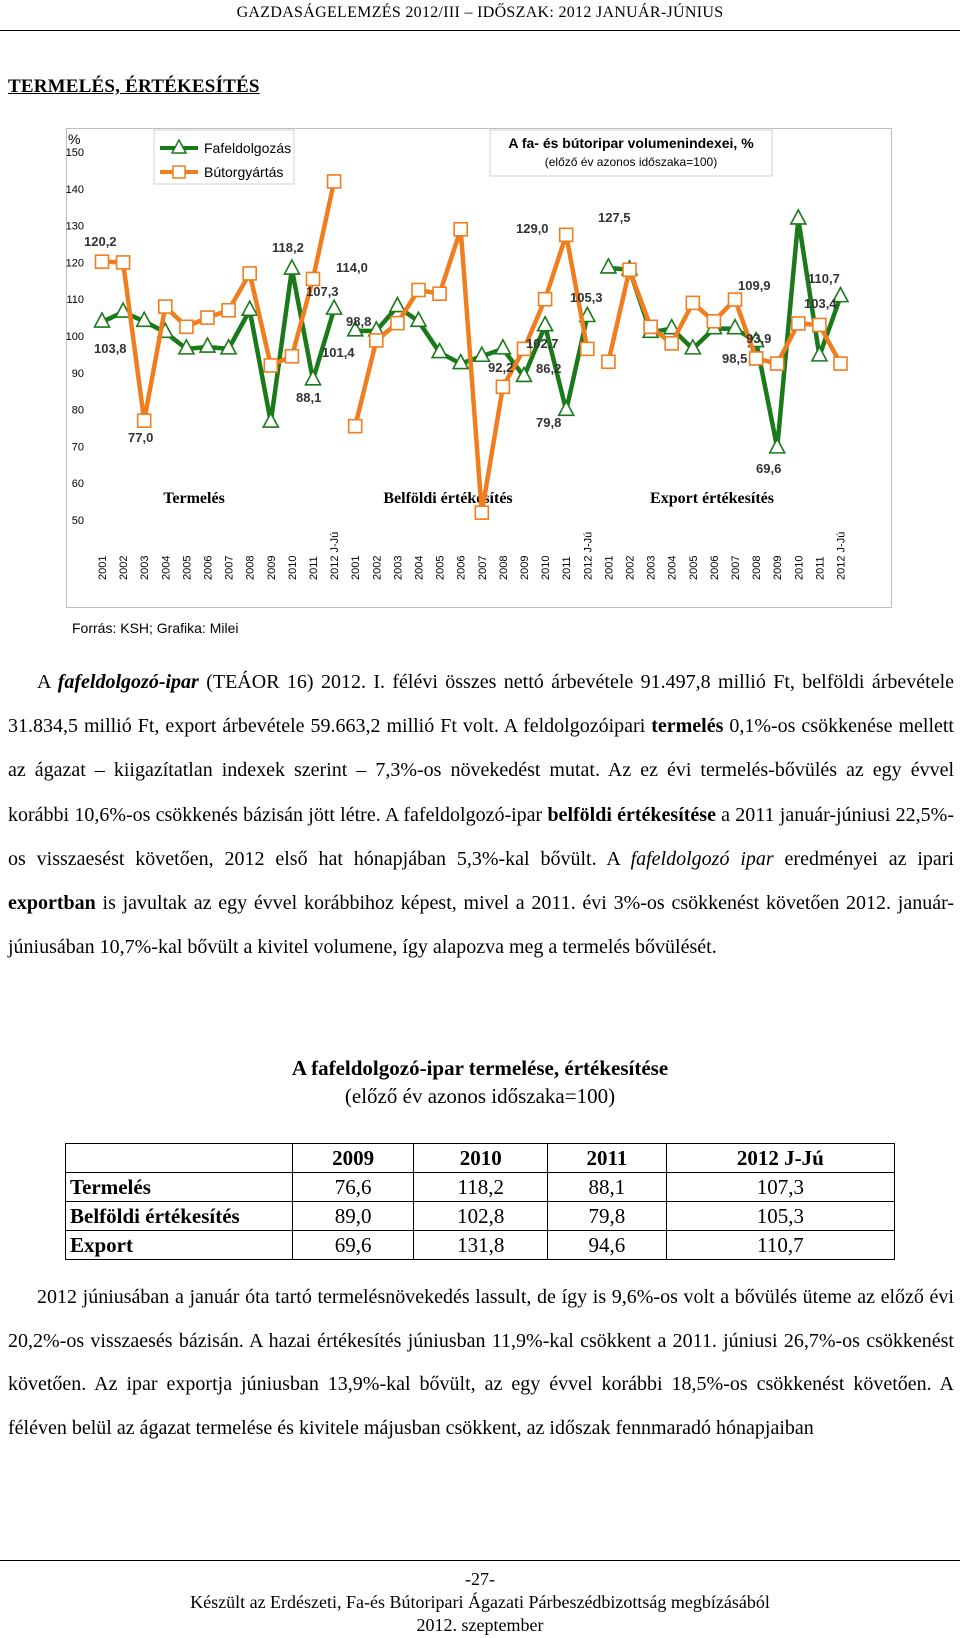 This screenshot has height=1638, width=960. I want to click on table-header-cell: 2011, so click(607, 1158).